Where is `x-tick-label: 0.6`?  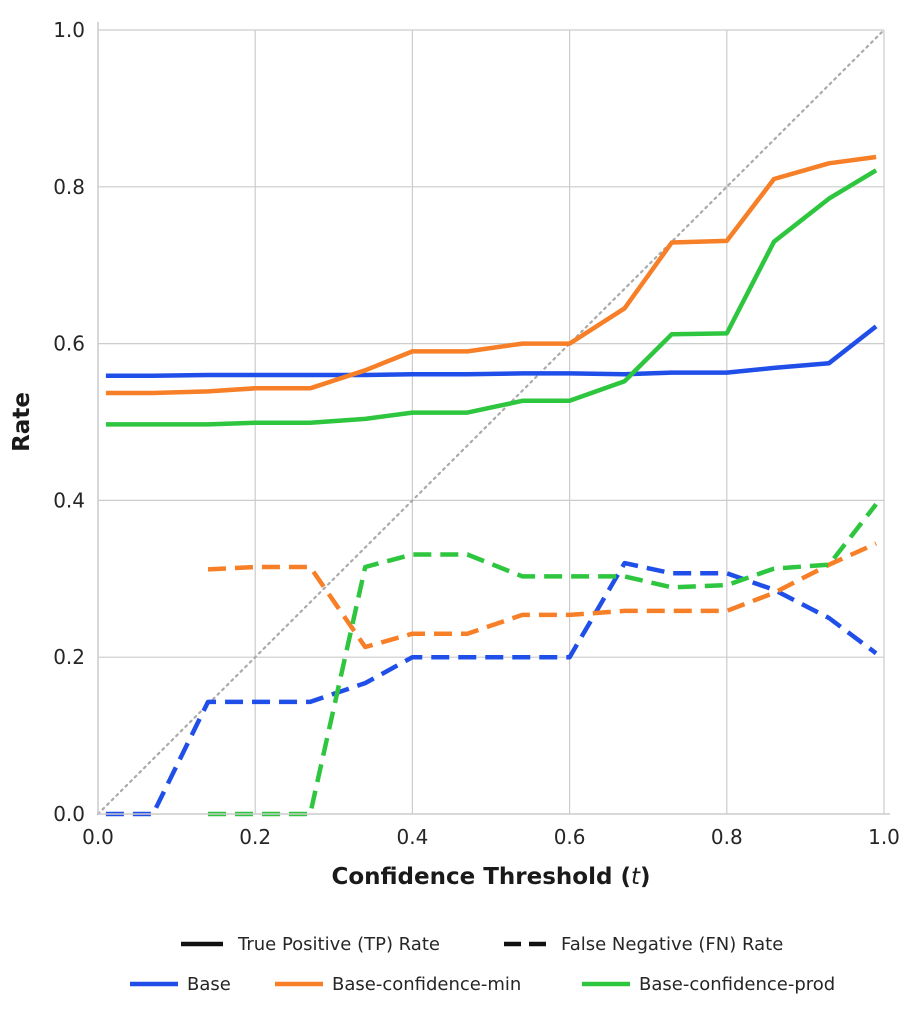 x-tick-label: 0.6 is located at coordinates (570, 837).